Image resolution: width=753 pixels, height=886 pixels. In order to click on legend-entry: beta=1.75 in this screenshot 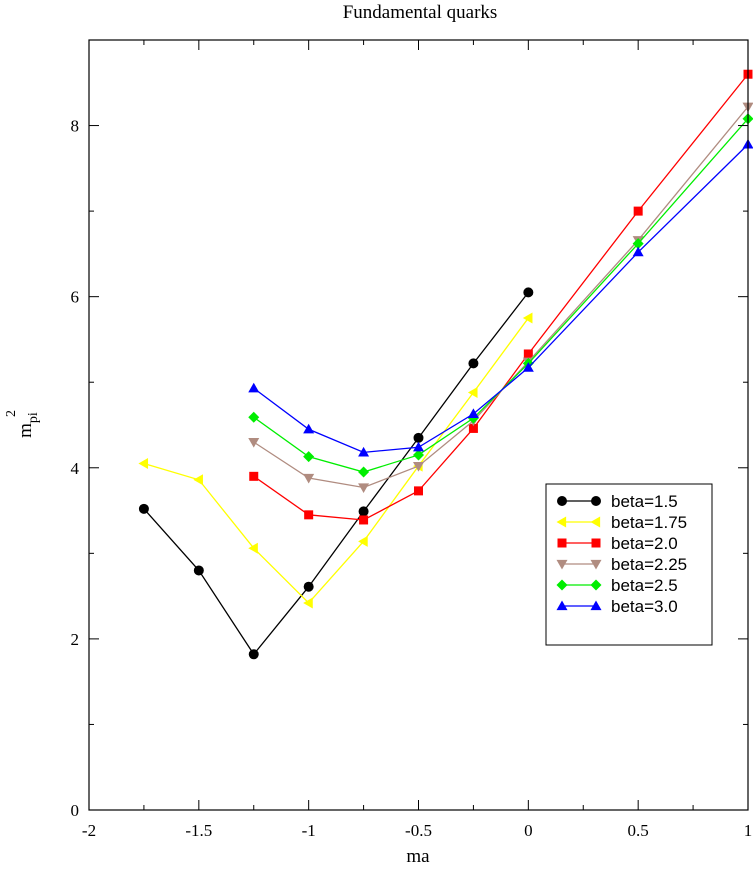, I will do `click(621, 522)`.